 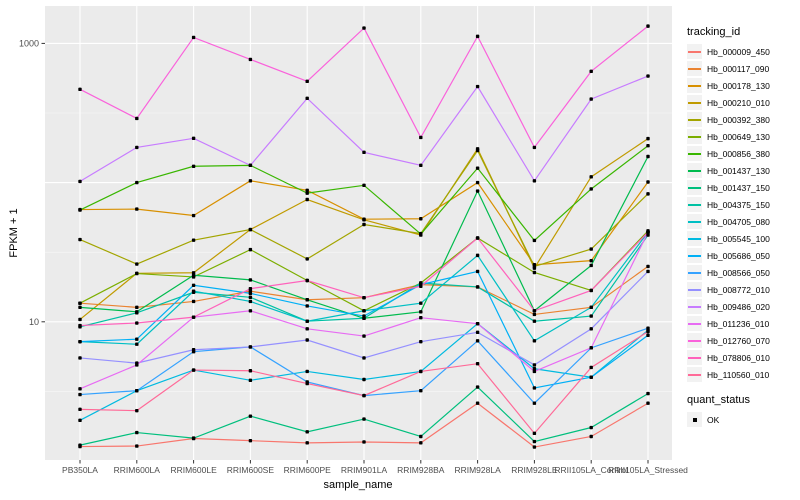 I want to click on legend-entry: Hb_012760_070, so click(x=743, y=340).